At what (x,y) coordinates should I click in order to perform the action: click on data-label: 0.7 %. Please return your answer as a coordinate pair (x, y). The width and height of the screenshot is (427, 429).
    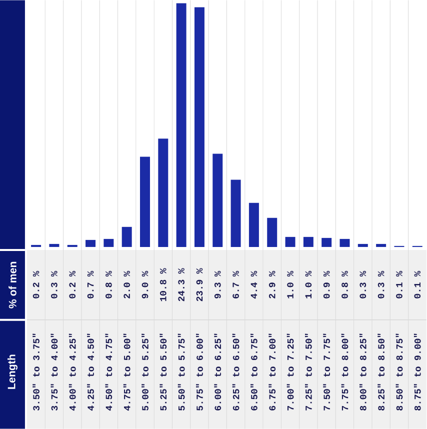
    Looking at the image, I should click on (91, 284).